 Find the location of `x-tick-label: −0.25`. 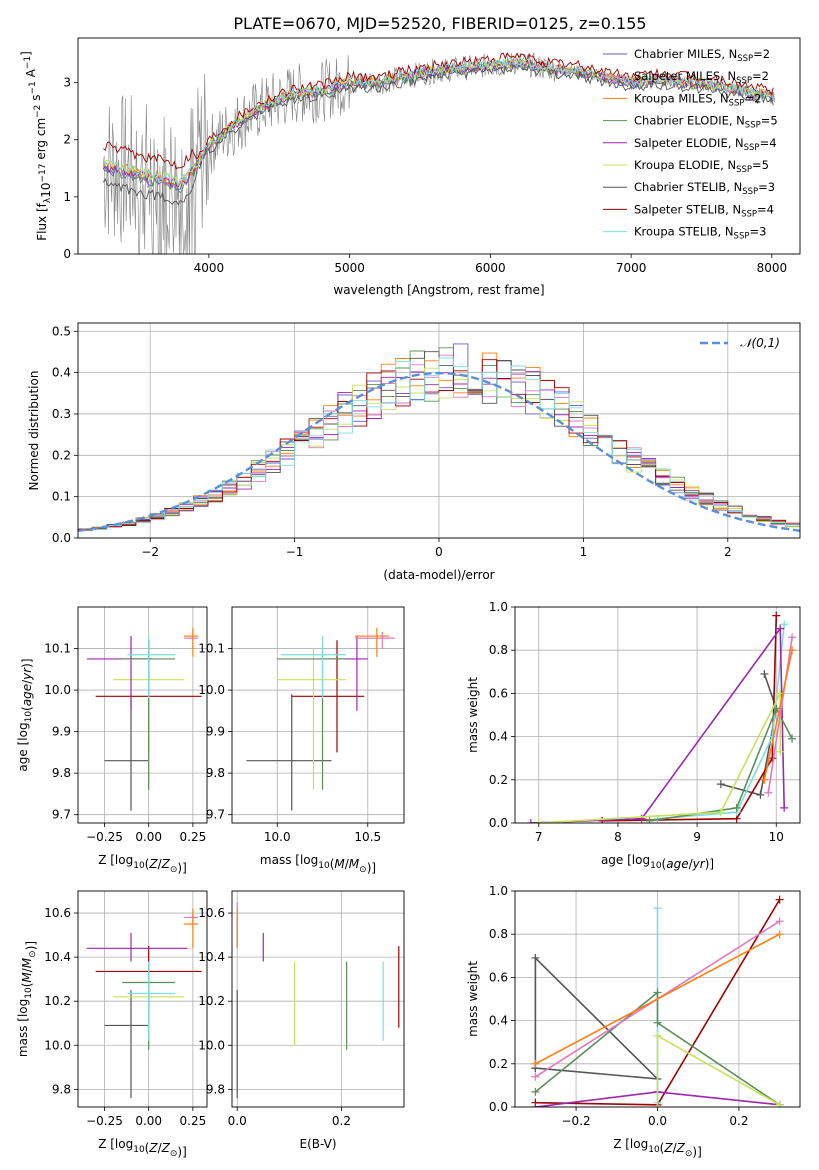

x-tick-label: −0.25 is located at coordinates (104, 837).